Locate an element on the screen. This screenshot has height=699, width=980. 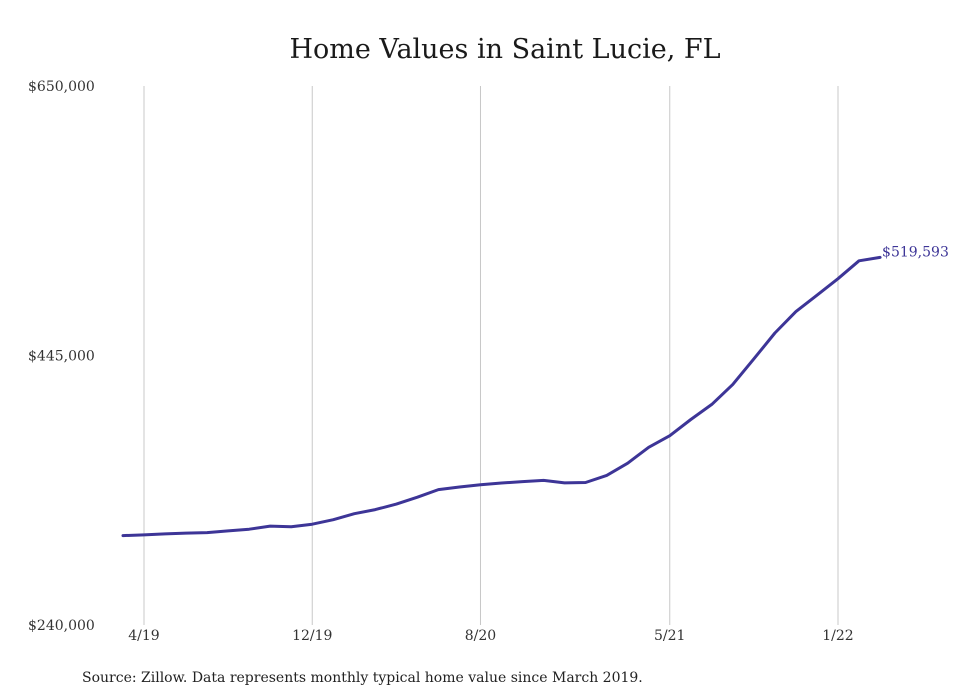
x-tick-label-3: 5/21 is located at coordinates (669, 636).